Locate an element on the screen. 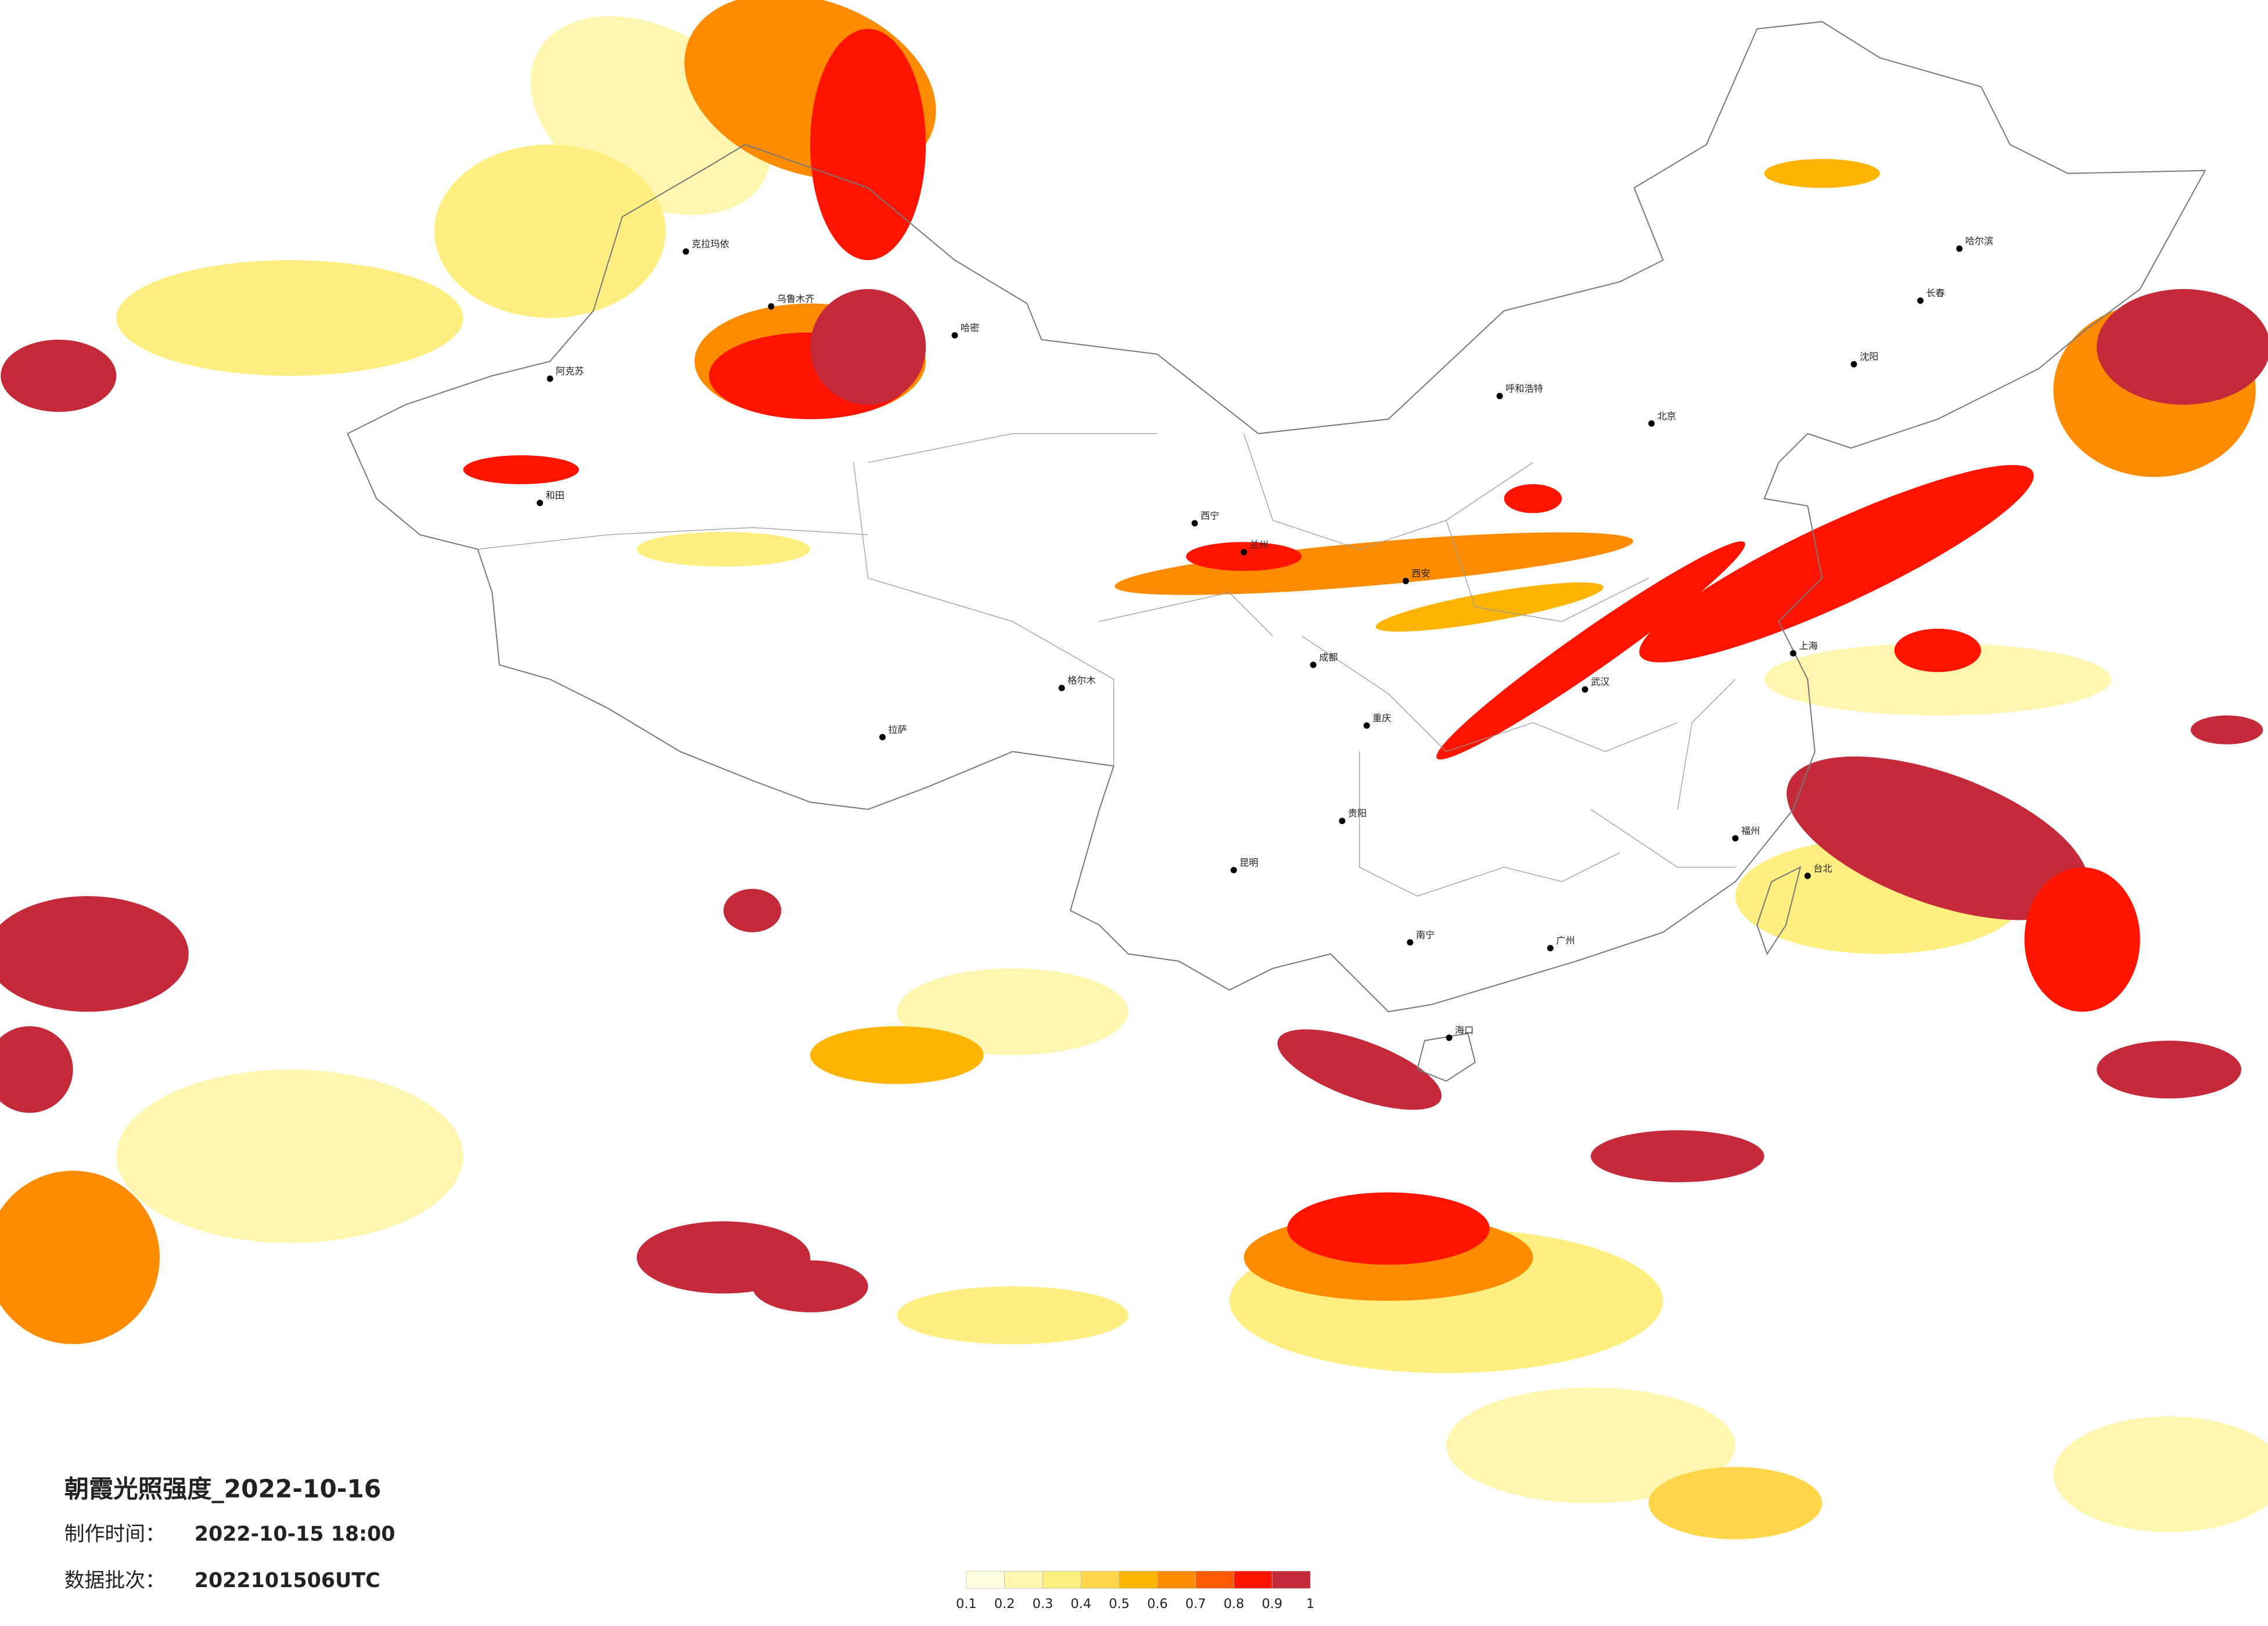  colorbar-tick-label: 0.7 is located at coordinates (1195, 1603).